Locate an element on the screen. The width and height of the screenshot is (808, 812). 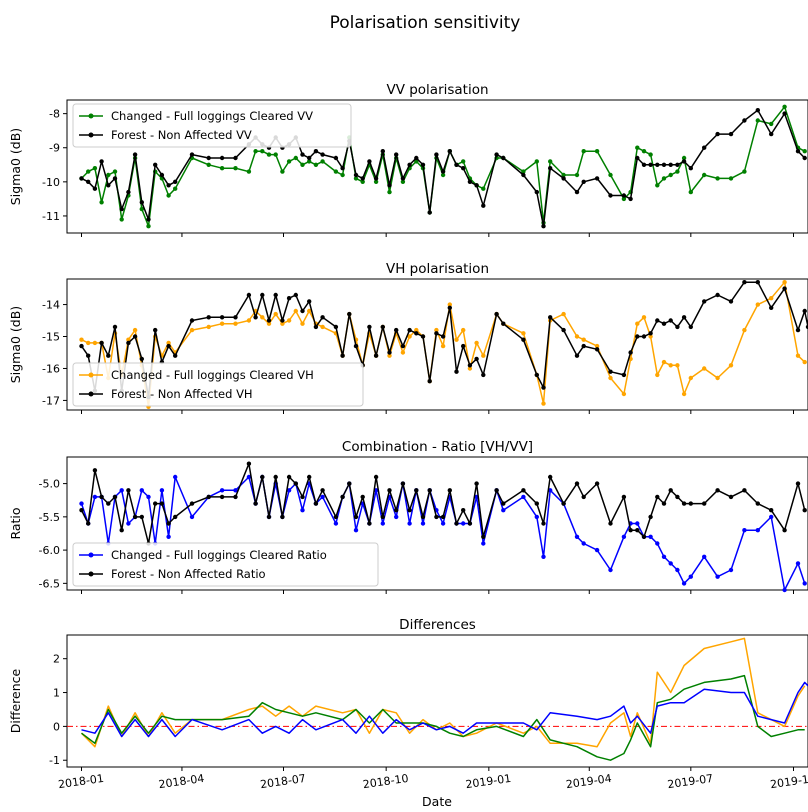
vv-legend-swatch-marker is located at coordinates (91, 135).